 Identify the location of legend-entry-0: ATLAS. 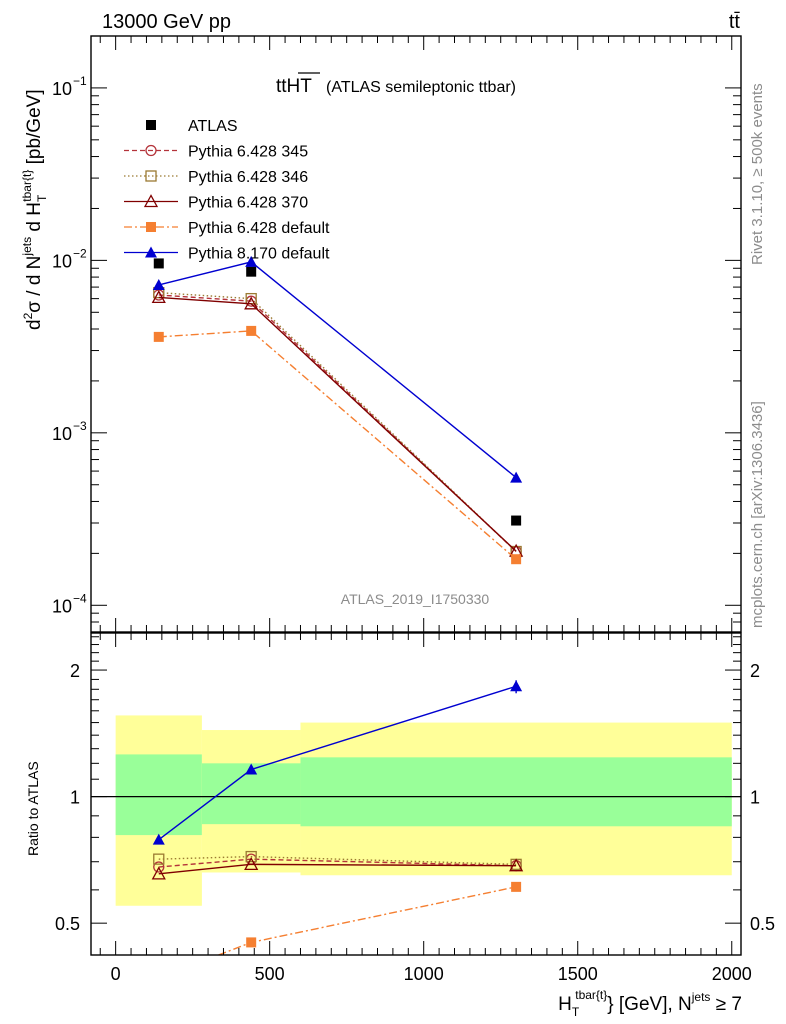
(192, 126).